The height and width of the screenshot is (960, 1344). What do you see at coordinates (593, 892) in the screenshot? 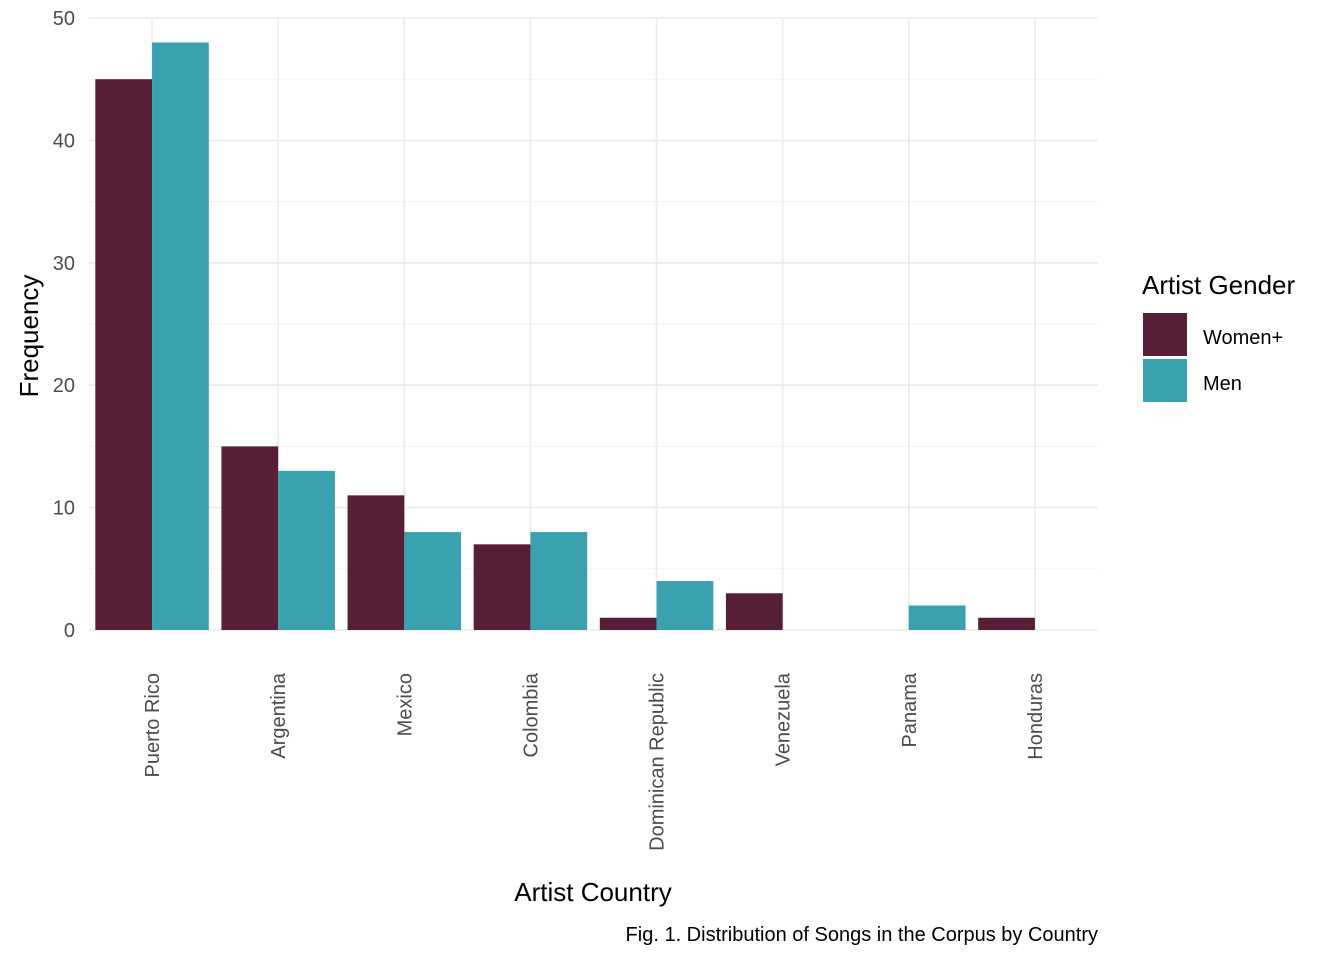
I see `x-axis-title: Artist Country` at bounding box center [593, 892].